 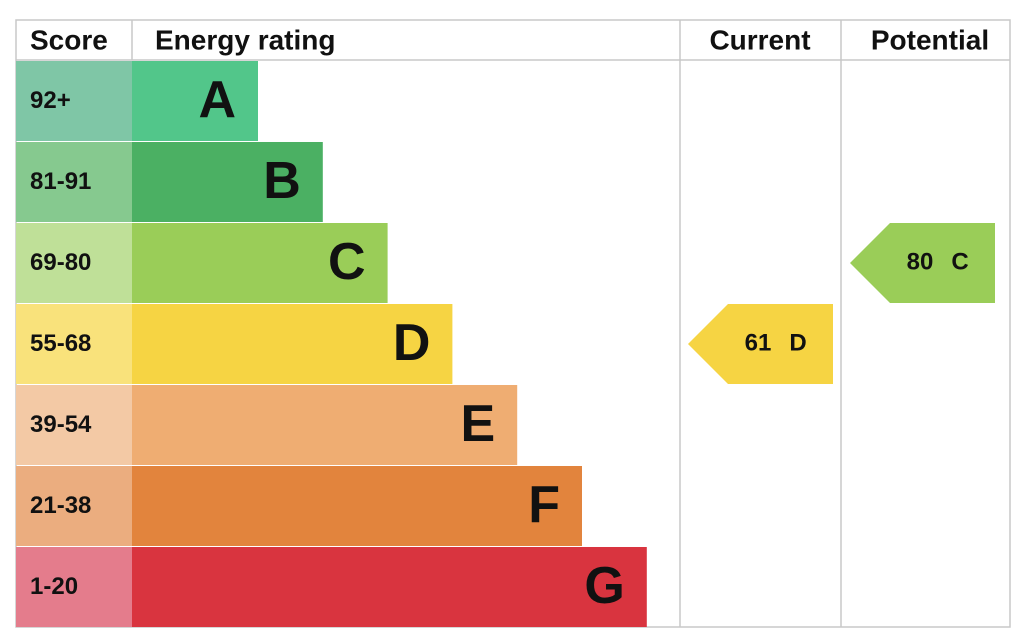 I want to click on score-label: 1-20, so click(x=54, y=586).